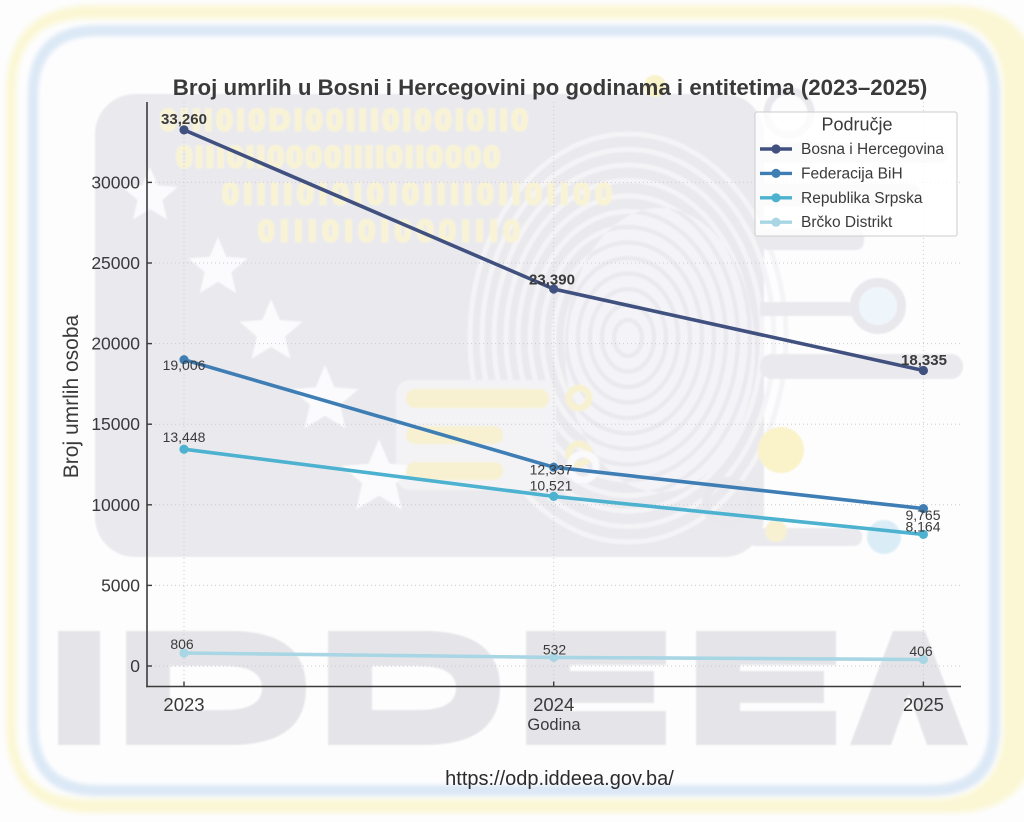 The height and width of the screenshot is (822, 1024). What do you see at coordinates (923, 704) in the screenshot?
I see `svg-text: 2025` at bounding box center [923, 704].